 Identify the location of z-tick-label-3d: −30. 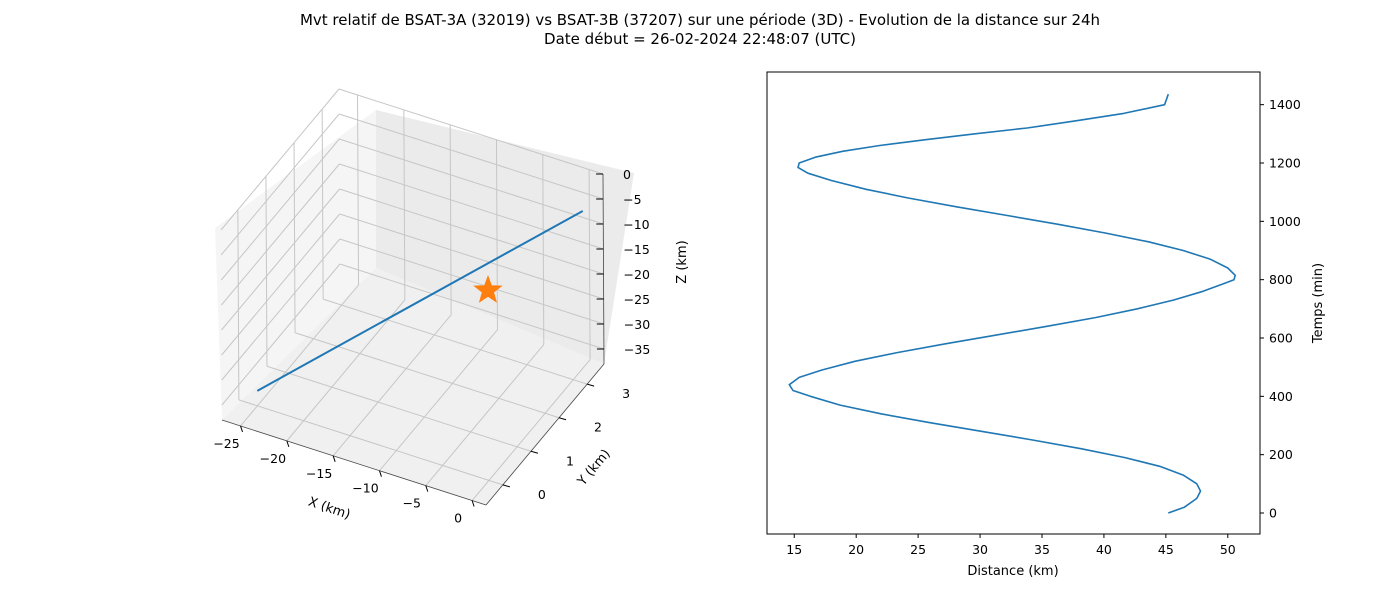
(637, 324).